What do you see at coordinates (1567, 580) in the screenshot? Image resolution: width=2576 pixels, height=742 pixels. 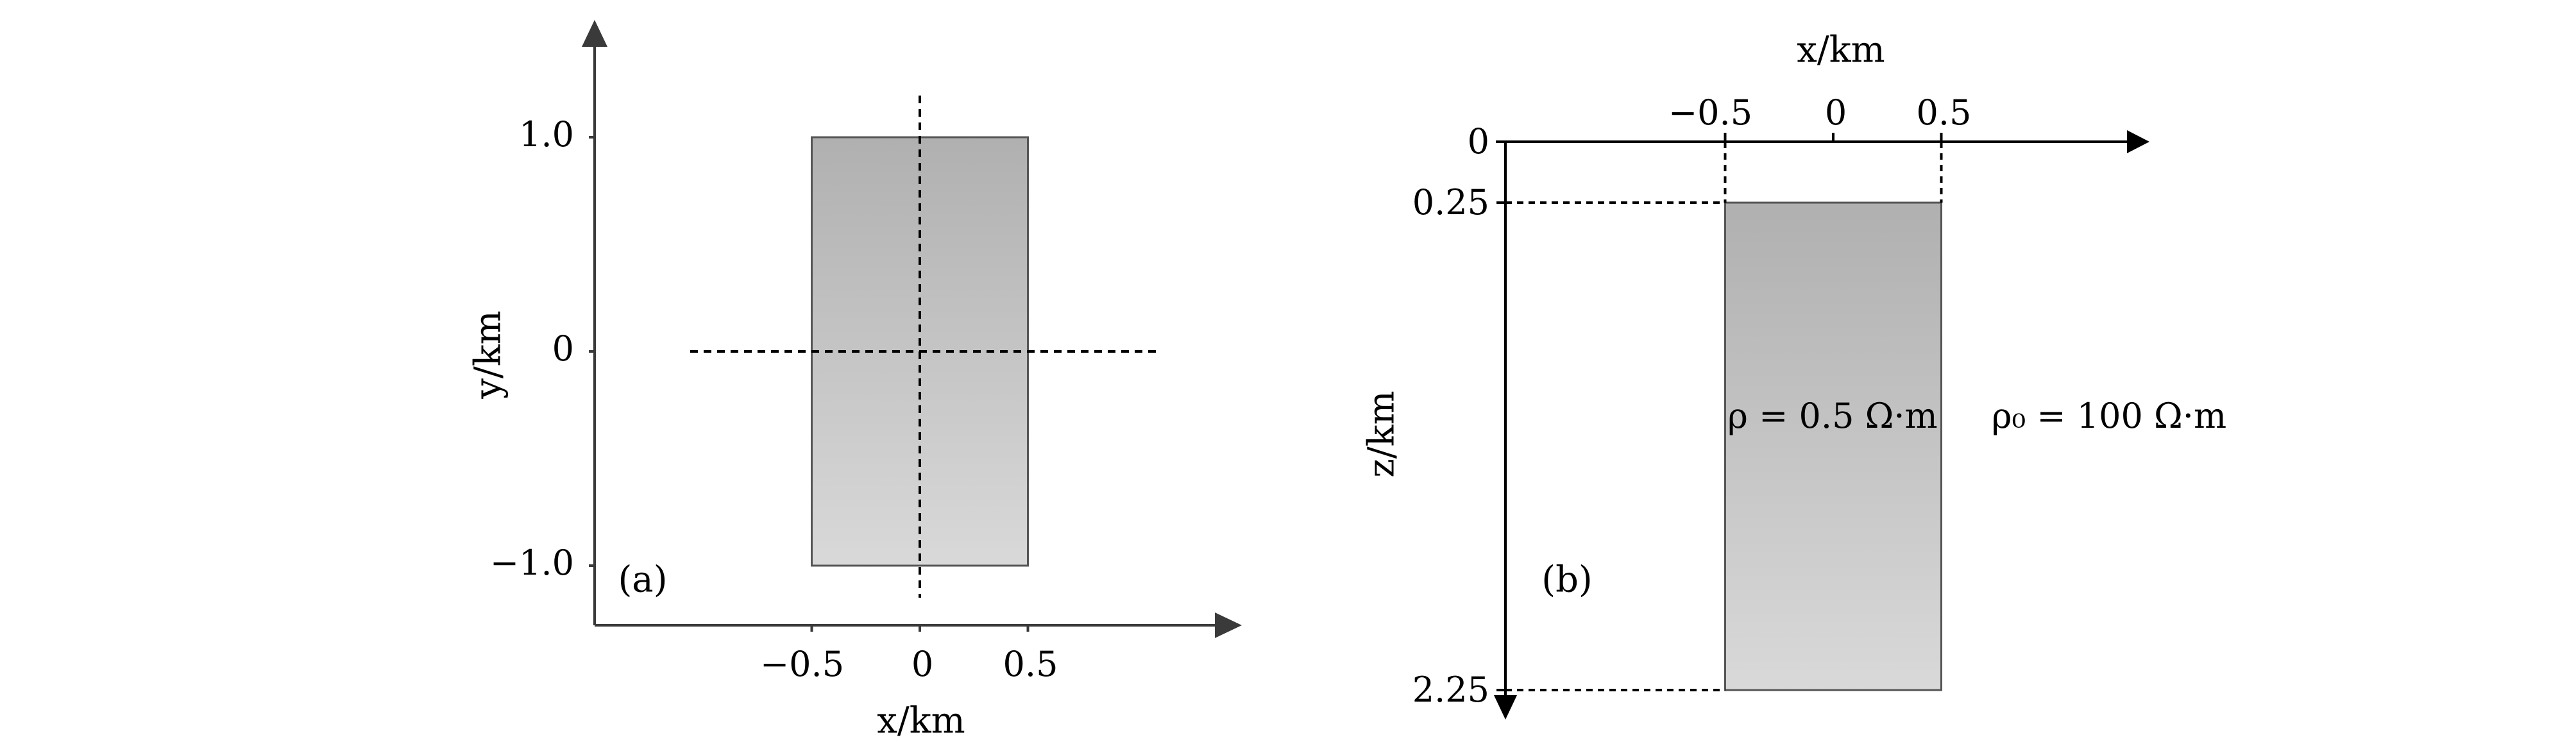 I see `panel-label-b: (b)` at bounding box center [1567, 580].